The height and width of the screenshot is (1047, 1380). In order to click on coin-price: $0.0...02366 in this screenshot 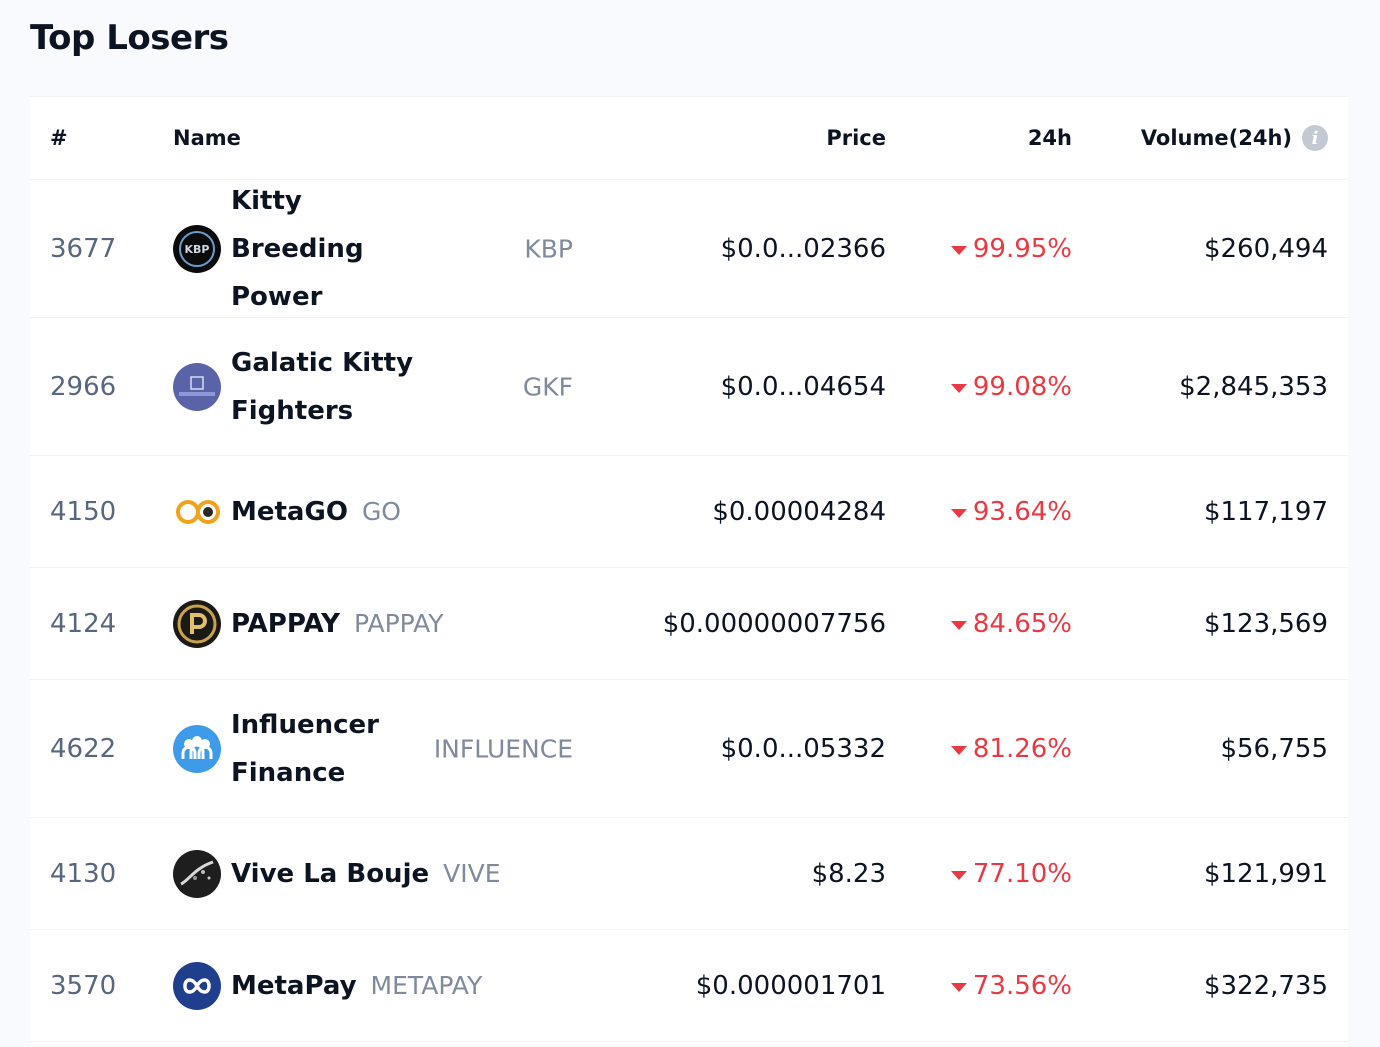, I will do `click(803, 248)`.